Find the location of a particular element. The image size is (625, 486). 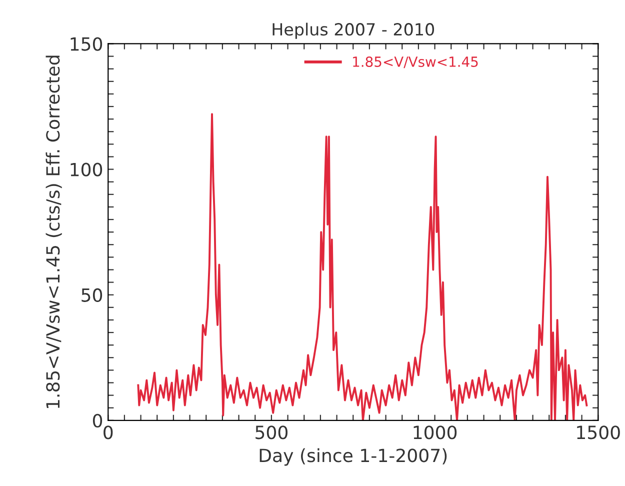

x-tick-label: 500 is located at coordinates (272, 433).